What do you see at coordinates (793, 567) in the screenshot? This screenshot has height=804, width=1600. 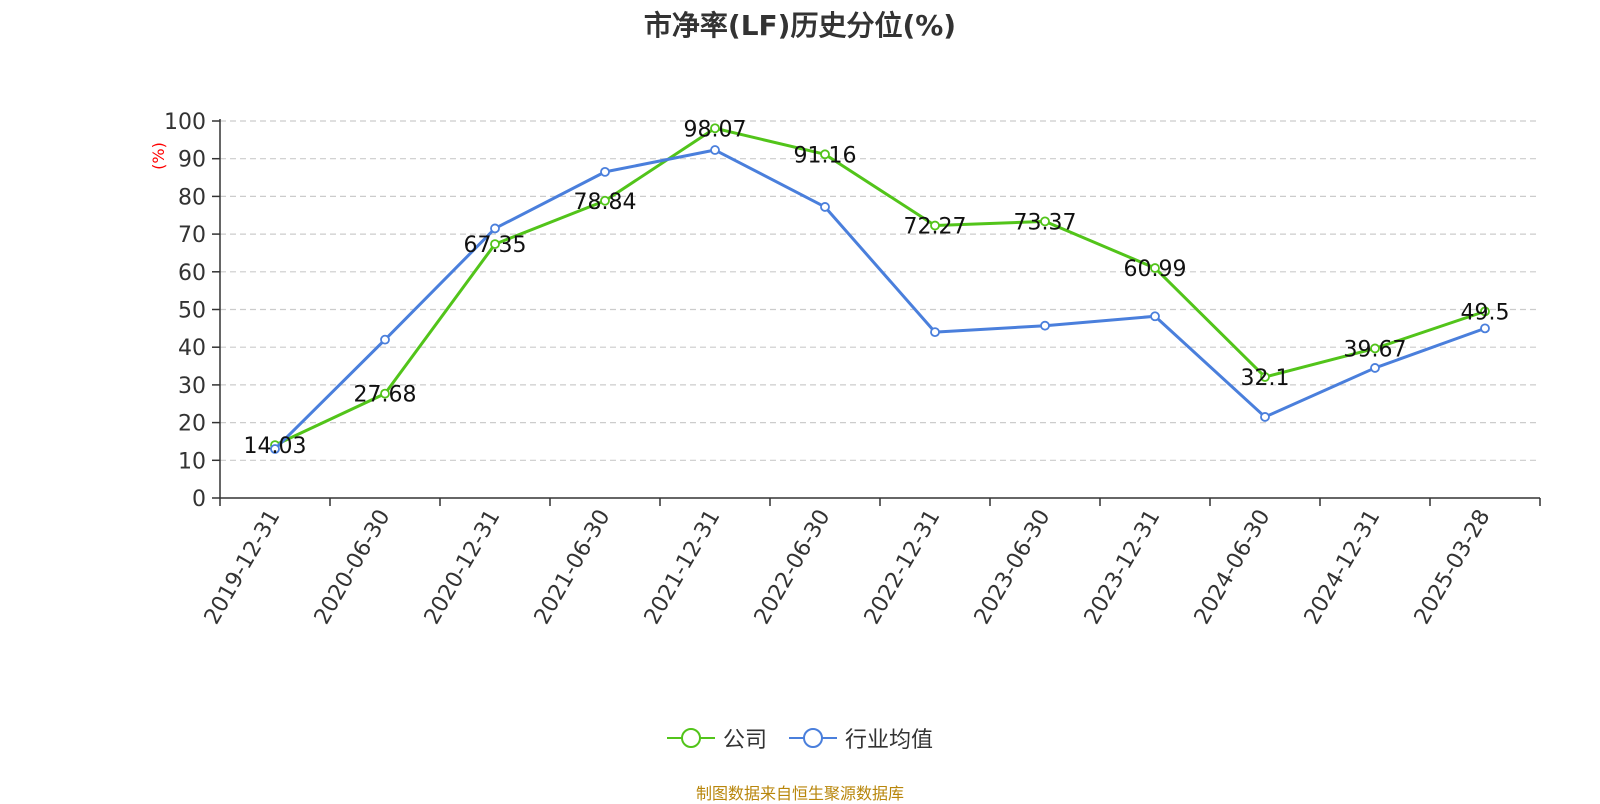 I see `x-tick-label: 2022-06-30` at bounding box center [793, 567].